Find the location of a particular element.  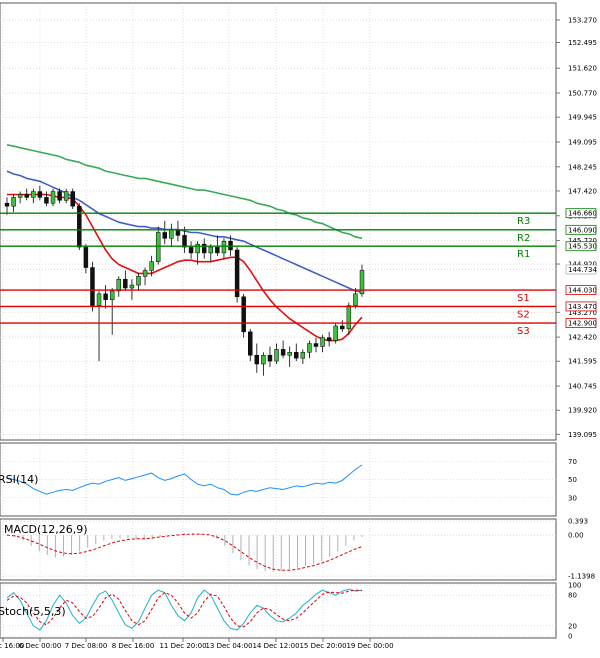

price-axis-label: 151.620 is located at coordinates (582, 69).